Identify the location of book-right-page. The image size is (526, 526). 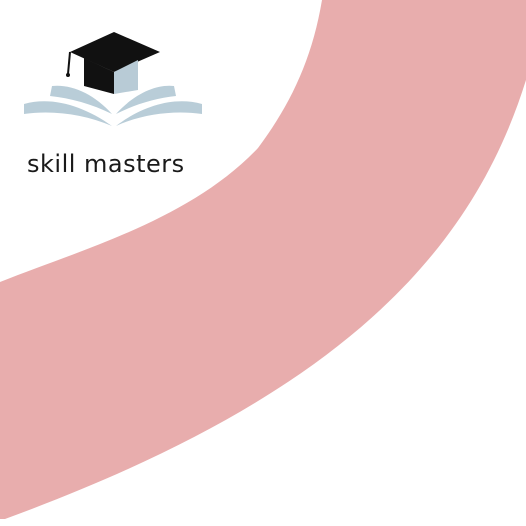
(159, 113).